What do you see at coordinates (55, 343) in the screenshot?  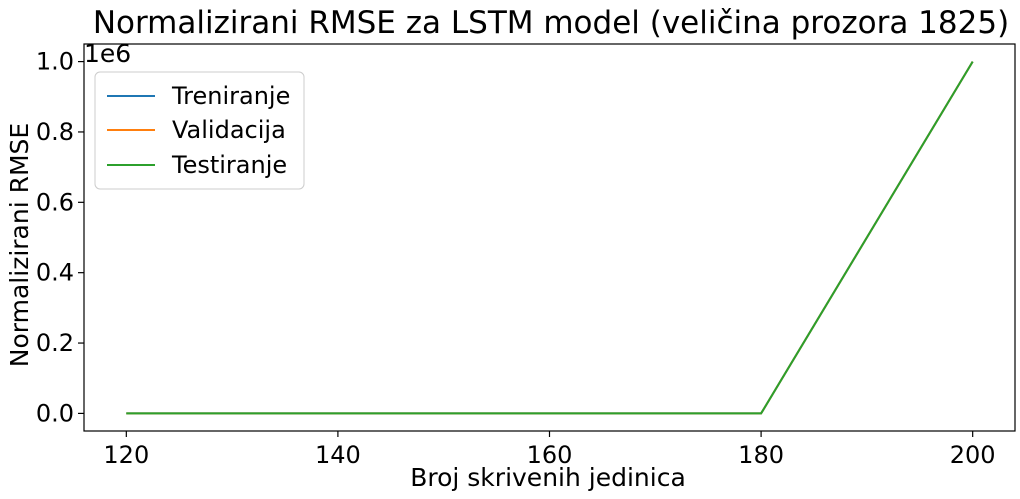 I see `y-tick-label: 0.2` at bounding box center [55, 343].